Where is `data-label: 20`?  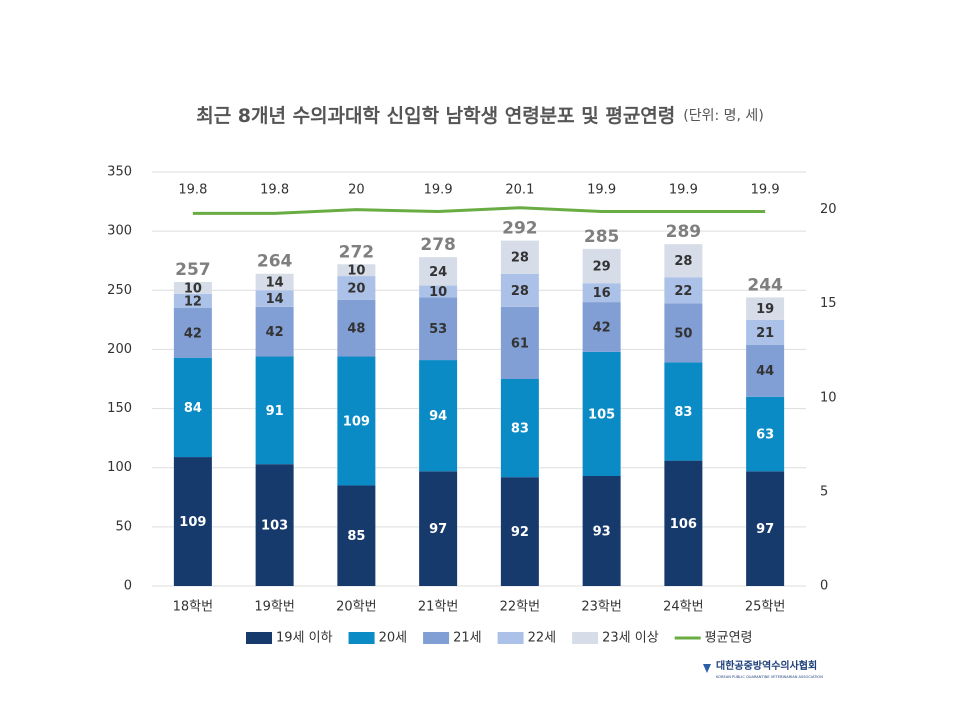 data-label: 20 is located at coordinates (356, 288).